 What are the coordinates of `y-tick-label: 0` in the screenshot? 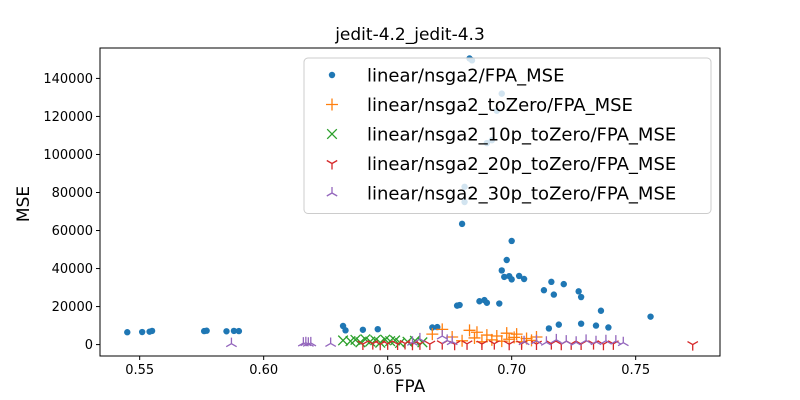 It's located at (89, 345).